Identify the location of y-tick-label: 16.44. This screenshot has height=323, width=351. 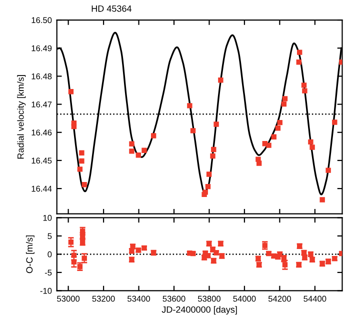
(42, 189).